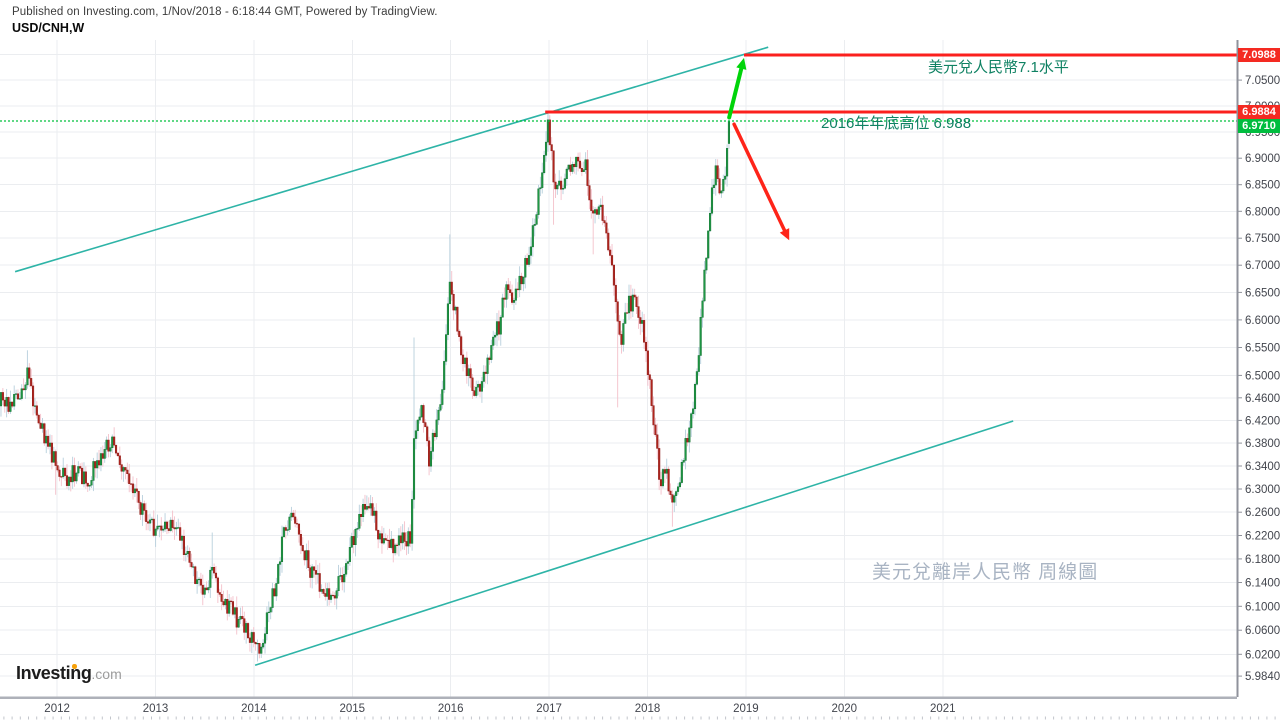 The height and width of the screenshot is (721, 1280). What do you see at coordinates (57, 709) in the screenshot?
I see `year-tick-label: 2012` at bounding box center [57, 709].